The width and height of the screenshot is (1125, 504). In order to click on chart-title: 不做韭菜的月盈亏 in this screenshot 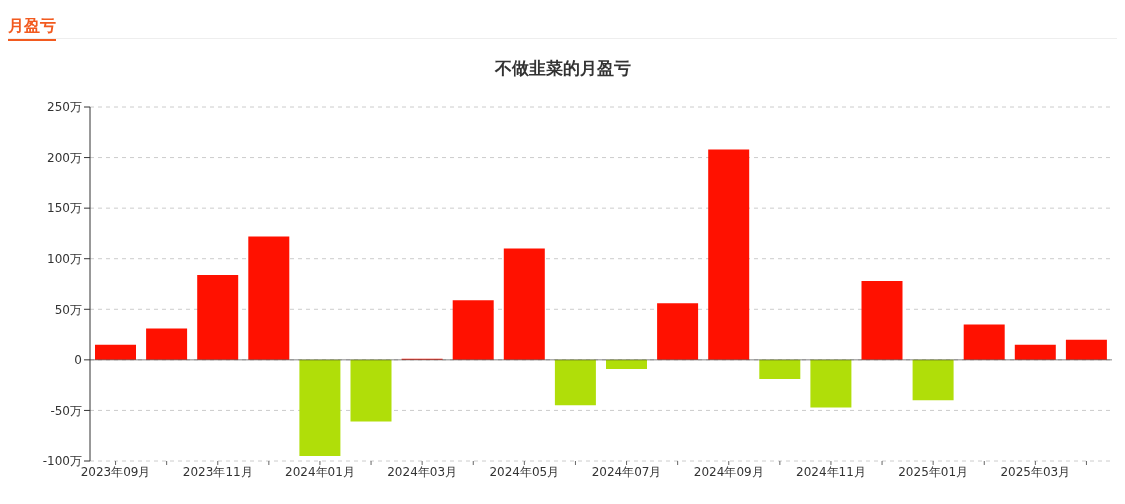, I will do `click(562, 68)`.